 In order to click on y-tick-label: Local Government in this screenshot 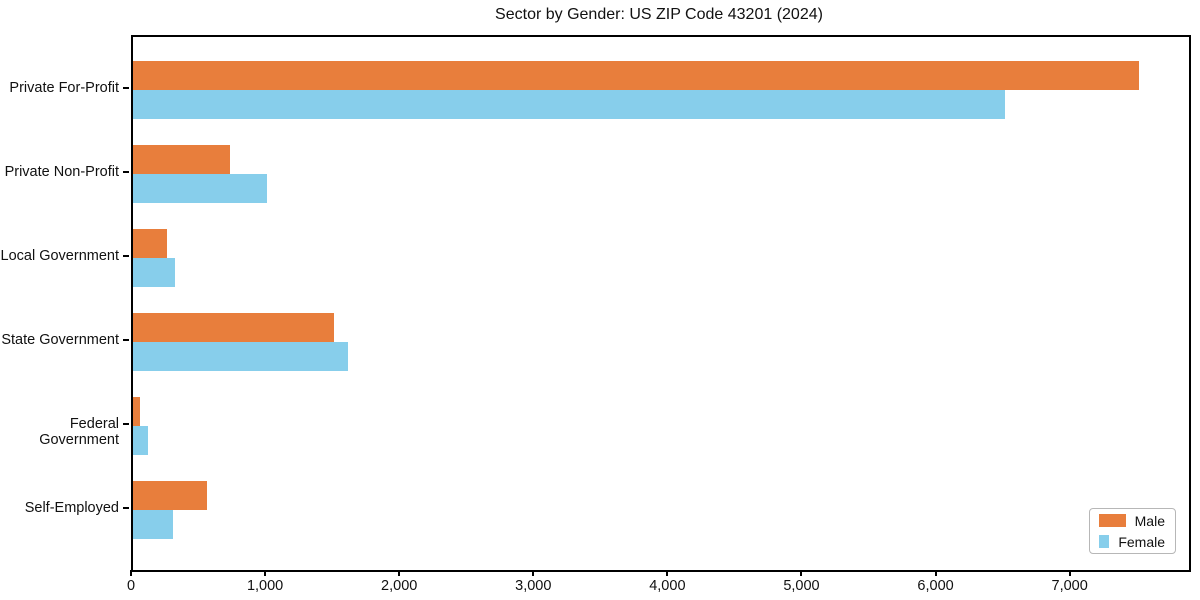, I will do `click(59, 256)`.